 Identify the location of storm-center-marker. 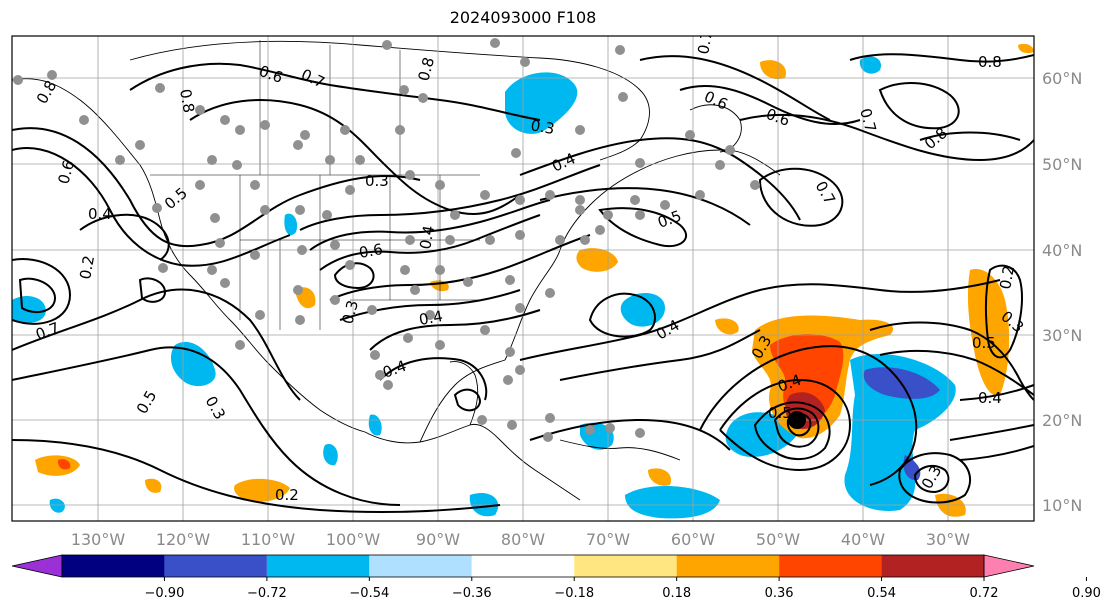
(797, 420).